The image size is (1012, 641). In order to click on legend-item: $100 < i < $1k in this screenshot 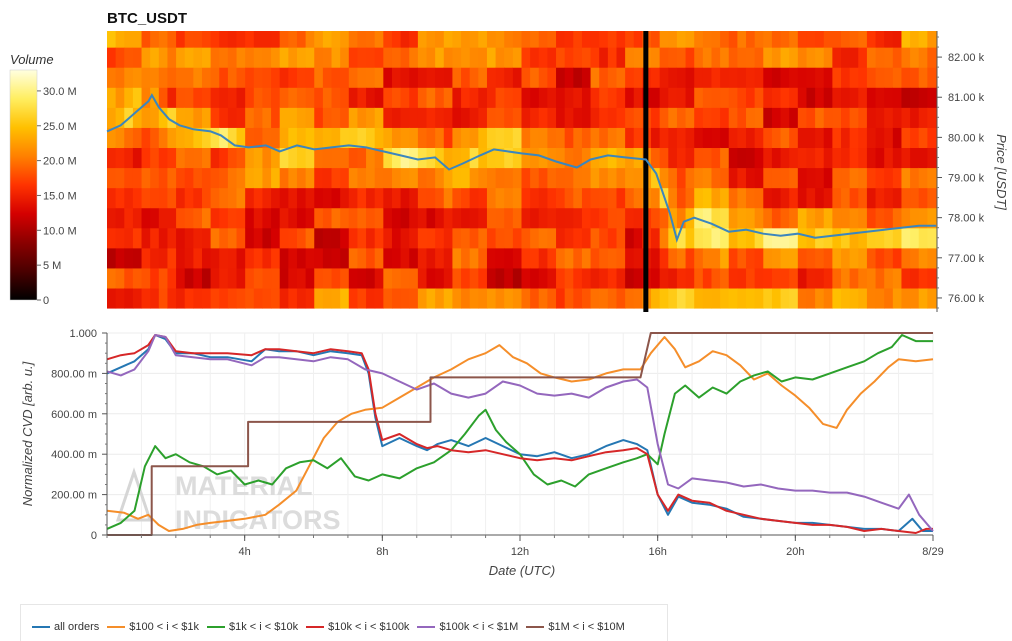, I will do `click(153, 627)`.